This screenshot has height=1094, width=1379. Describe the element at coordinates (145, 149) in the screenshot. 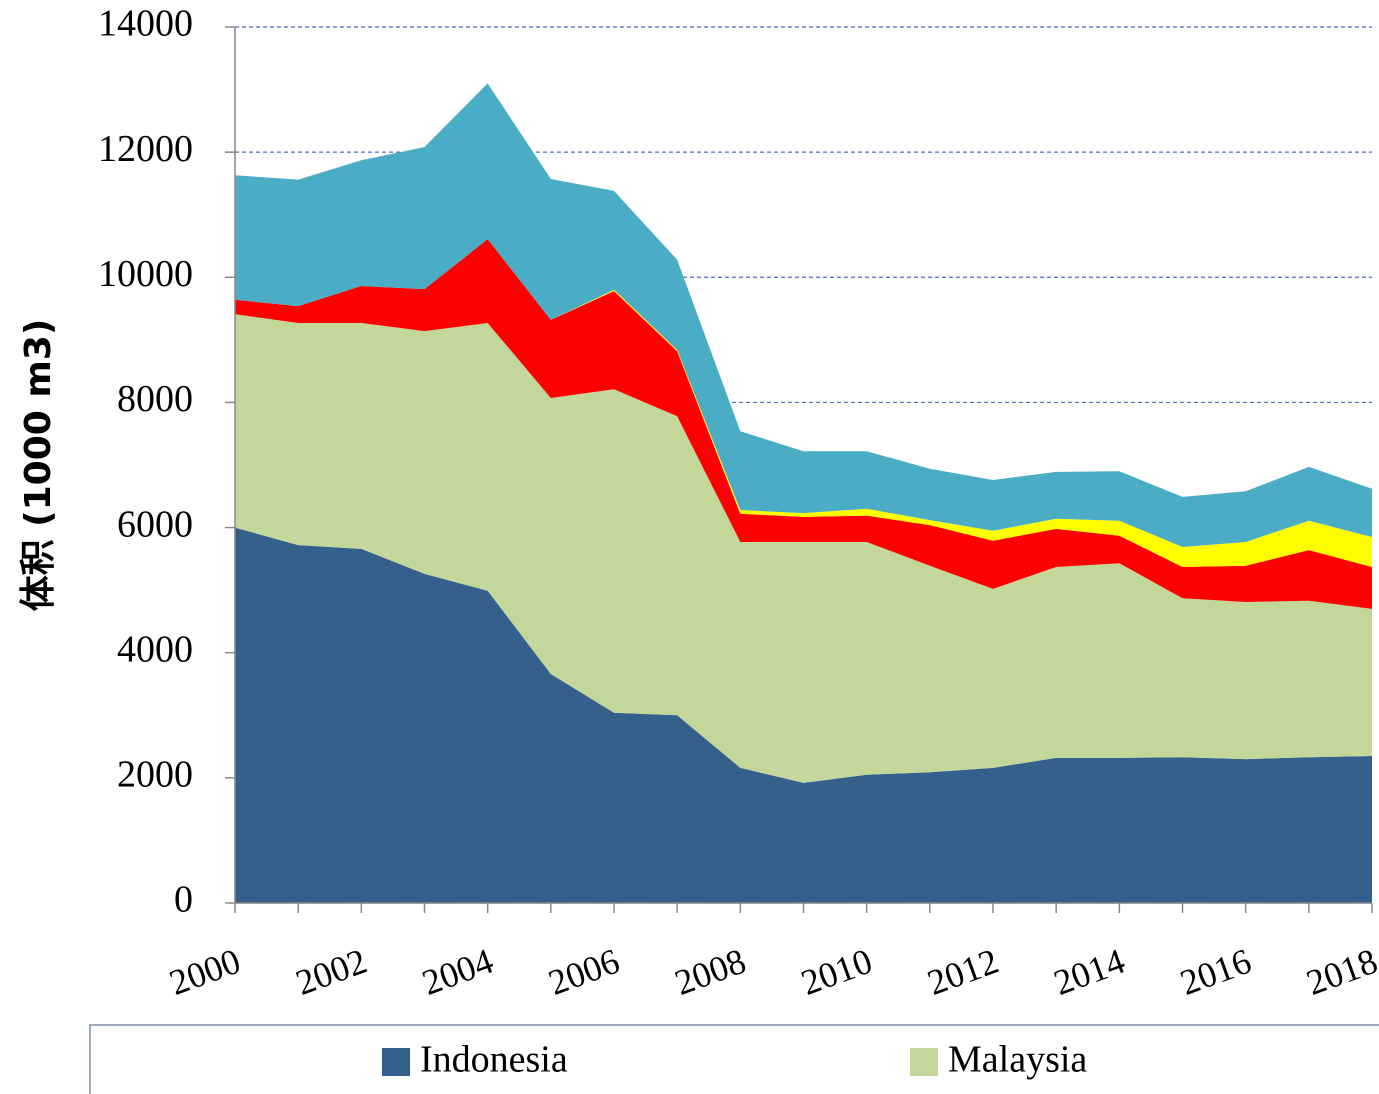

I see `y-tick-label: 12000` at that location.